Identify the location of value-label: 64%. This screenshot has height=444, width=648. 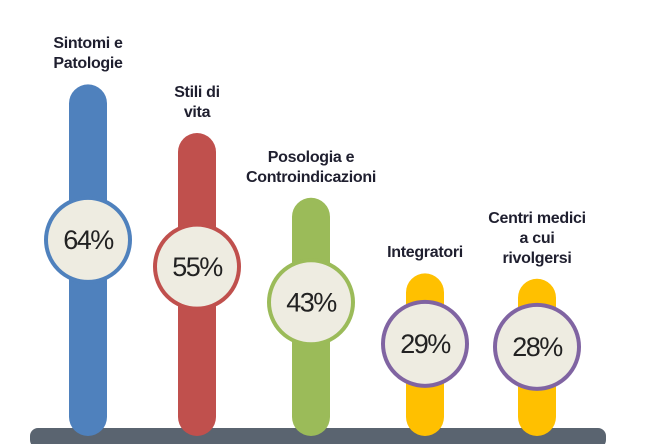
(88, 240).